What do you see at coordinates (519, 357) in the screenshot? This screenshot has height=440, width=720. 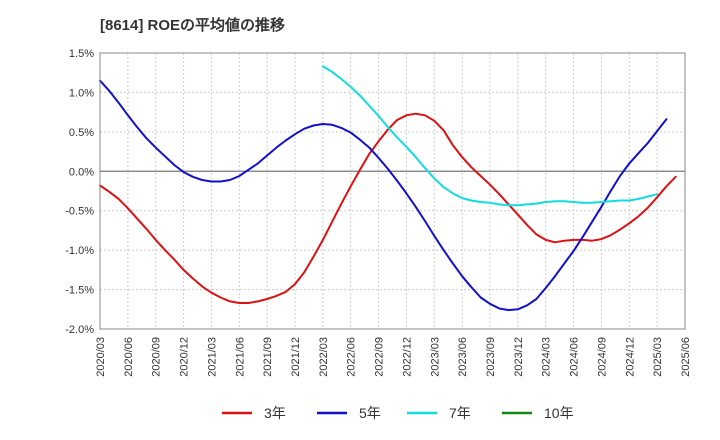 I see `x-tick-label: 2023/12` at bounding box center [519, 357].